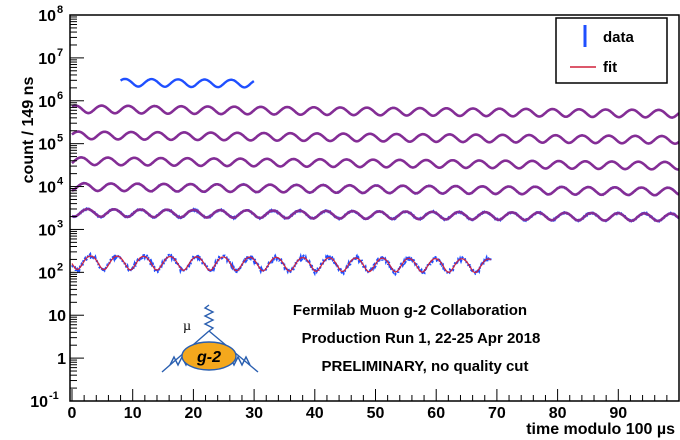  What do you see at coordinates (209, 318) in the screenshot?
I see `logo-vertex-spring` at bounding box center [209, 318].